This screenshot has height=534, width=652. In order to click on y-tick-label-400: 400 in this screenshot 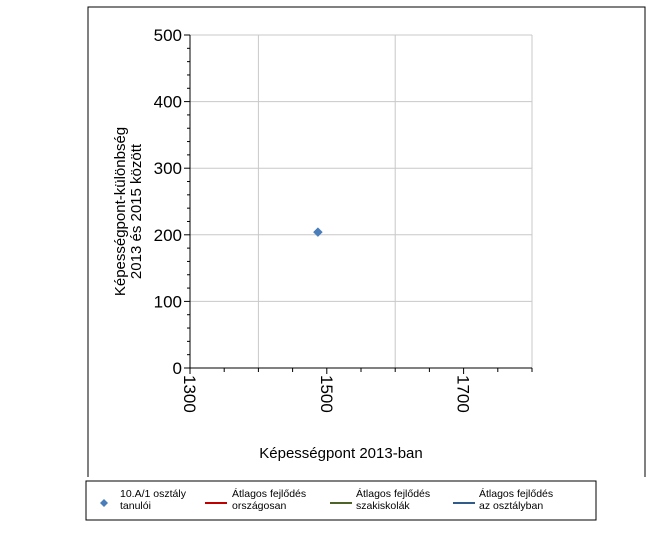, I will do `click(168, 102)`.